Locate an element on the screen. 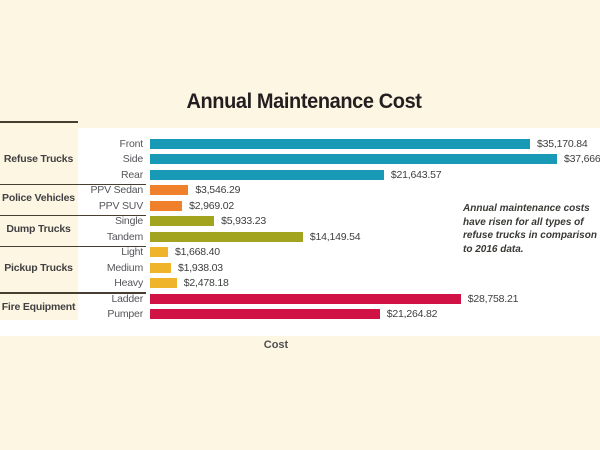 This screenshot has width=600, height=450. bar-value-label: $3,546.29 is located at coordinates (218, 190).